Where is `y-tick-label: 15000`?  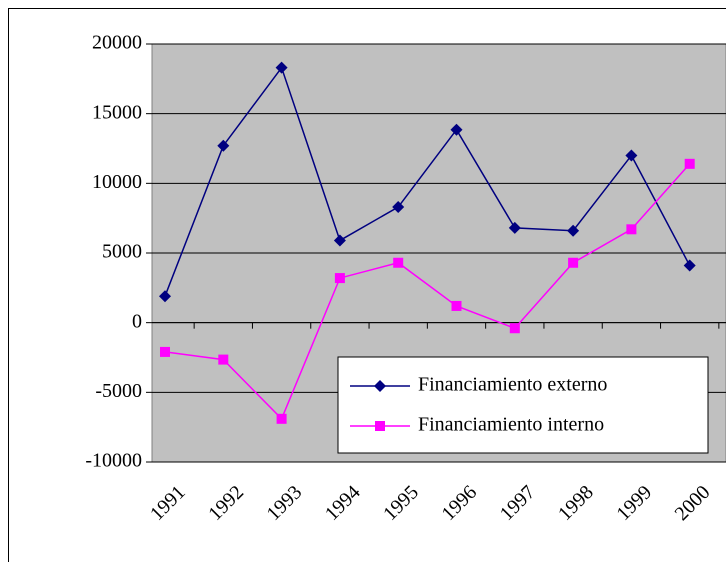 y-tick-label: 15000 is located at coordinates (117, 112).